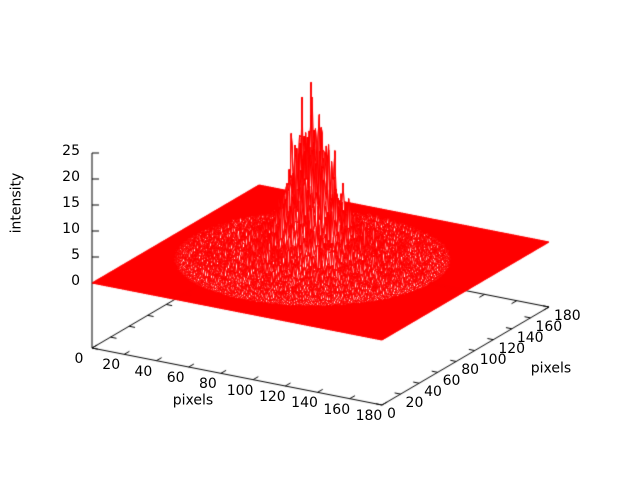  Describe the element at coordinates (433, 392) in the screenshot. I see `y-tick-label-40: 40` at that location.